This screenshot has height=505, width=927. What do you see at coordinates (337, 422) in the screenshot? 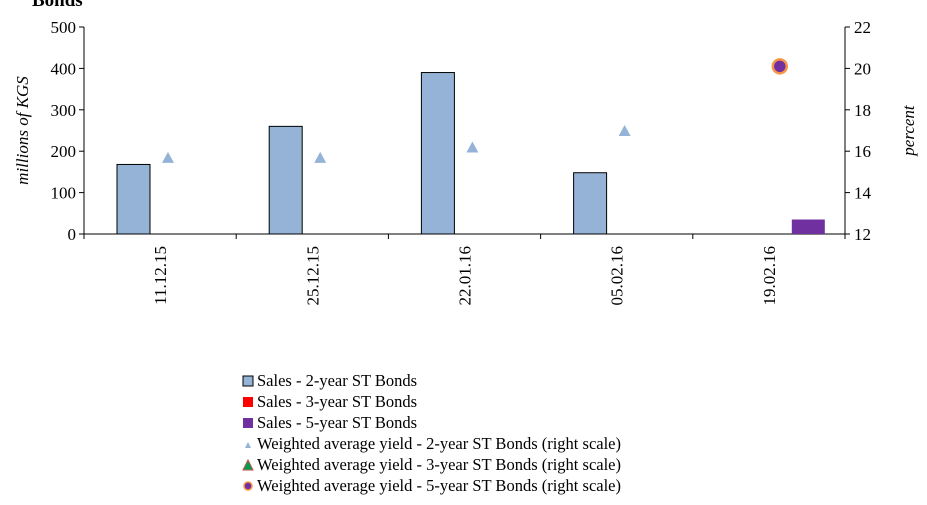
I see `legend-label: Sales - 5-year ST Bonds` at bounding box center [337, 422].